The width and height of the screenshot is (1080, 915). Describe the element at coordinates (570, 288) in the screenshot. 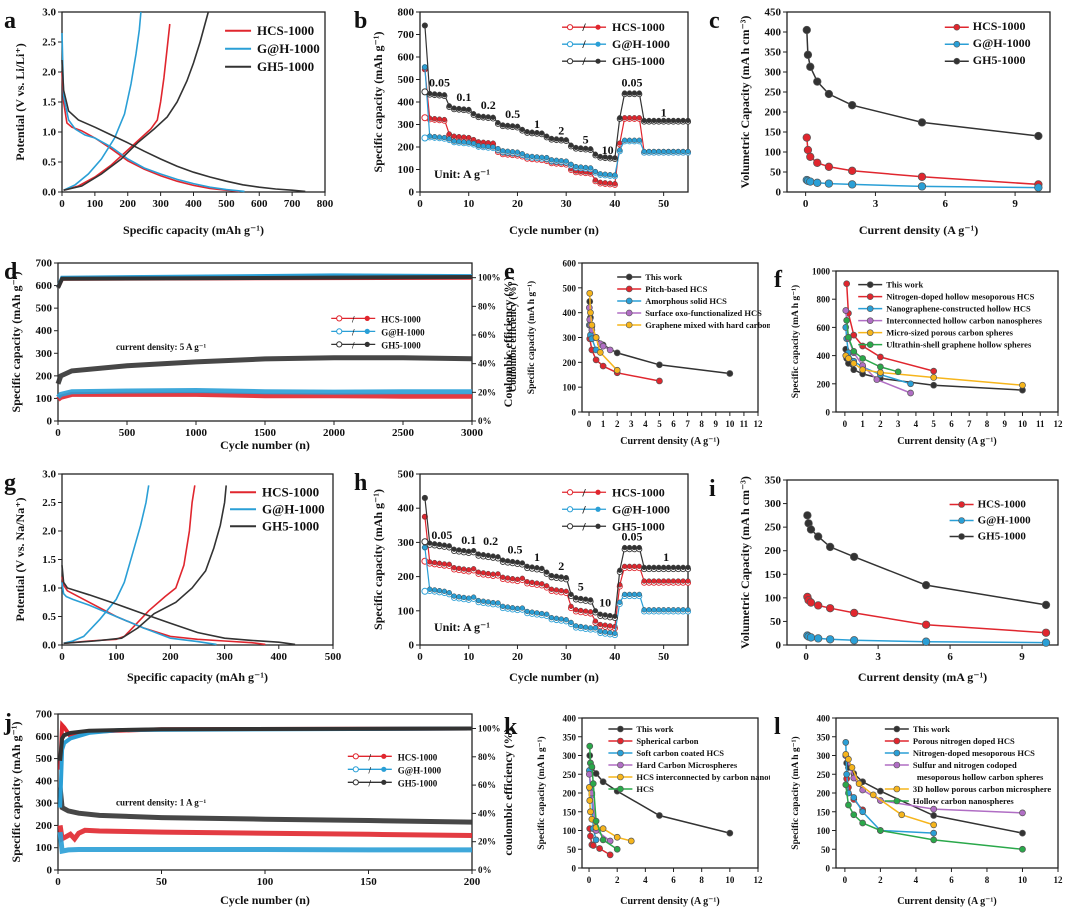

I see `y-tick-label: 500` at that location.